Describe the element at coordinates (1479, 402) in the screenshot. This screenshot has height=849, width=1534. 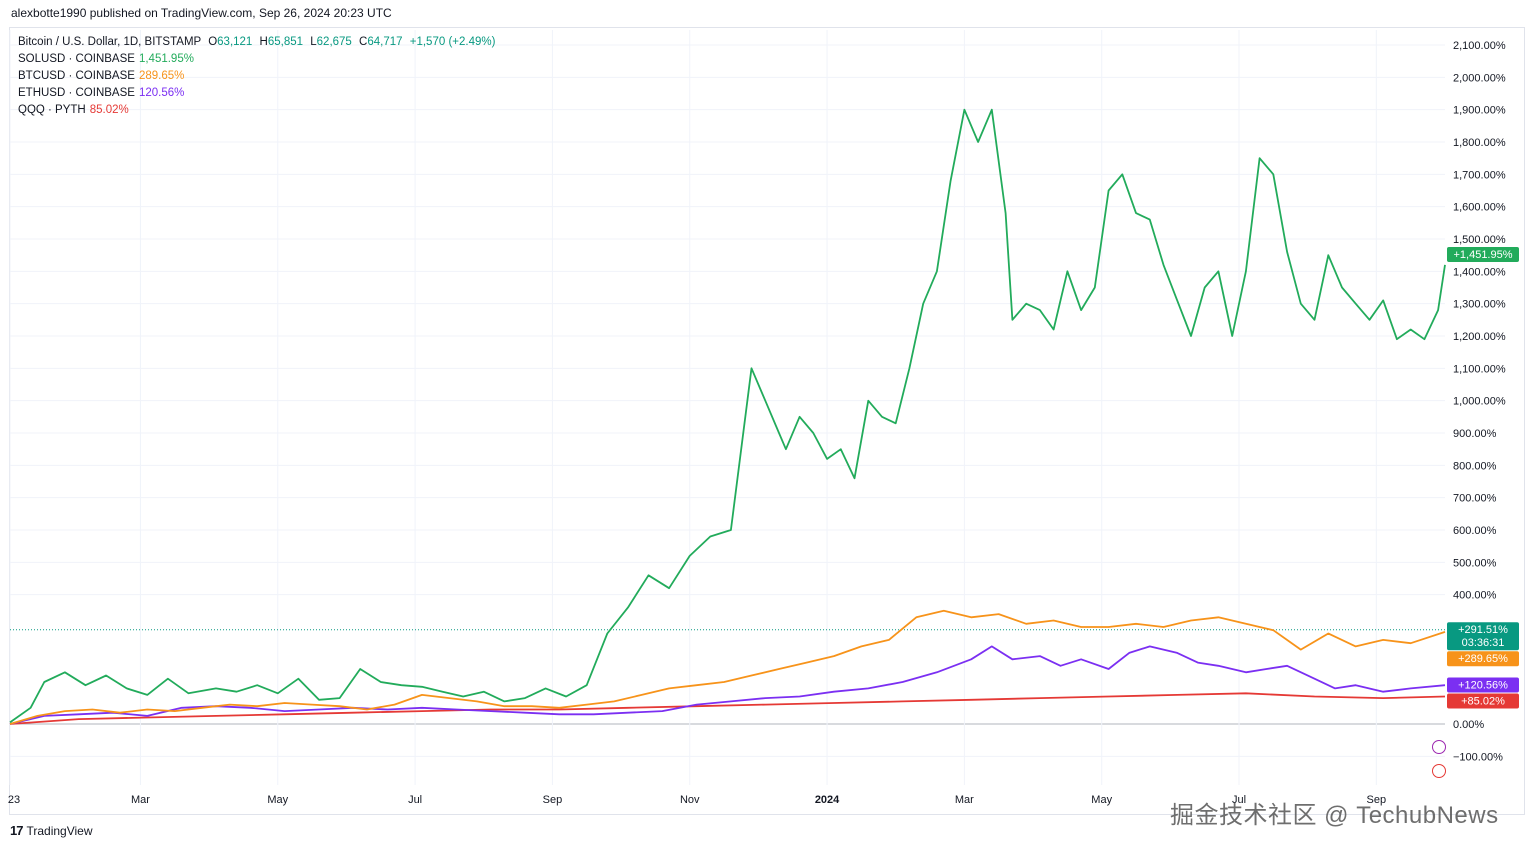
I see `y-tick-label: 1,000.00%` at that location.